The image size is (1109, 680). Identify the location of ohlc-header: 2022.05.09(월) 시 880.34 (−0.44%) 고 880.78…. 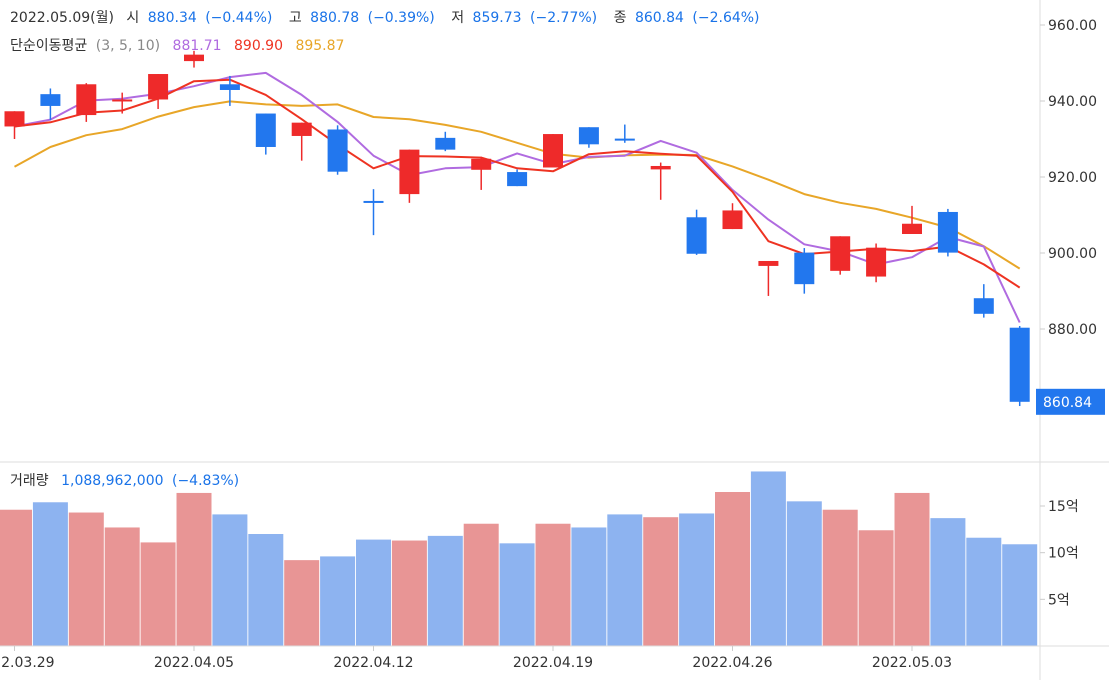
(385, 17).